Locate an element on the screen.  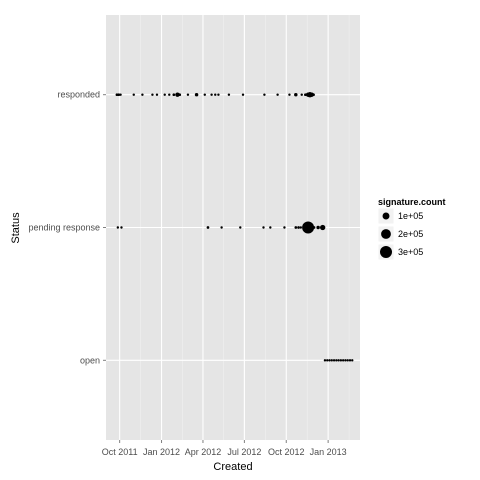
x-tick-label: Jul 2012 is located at coordinates (244, 452).